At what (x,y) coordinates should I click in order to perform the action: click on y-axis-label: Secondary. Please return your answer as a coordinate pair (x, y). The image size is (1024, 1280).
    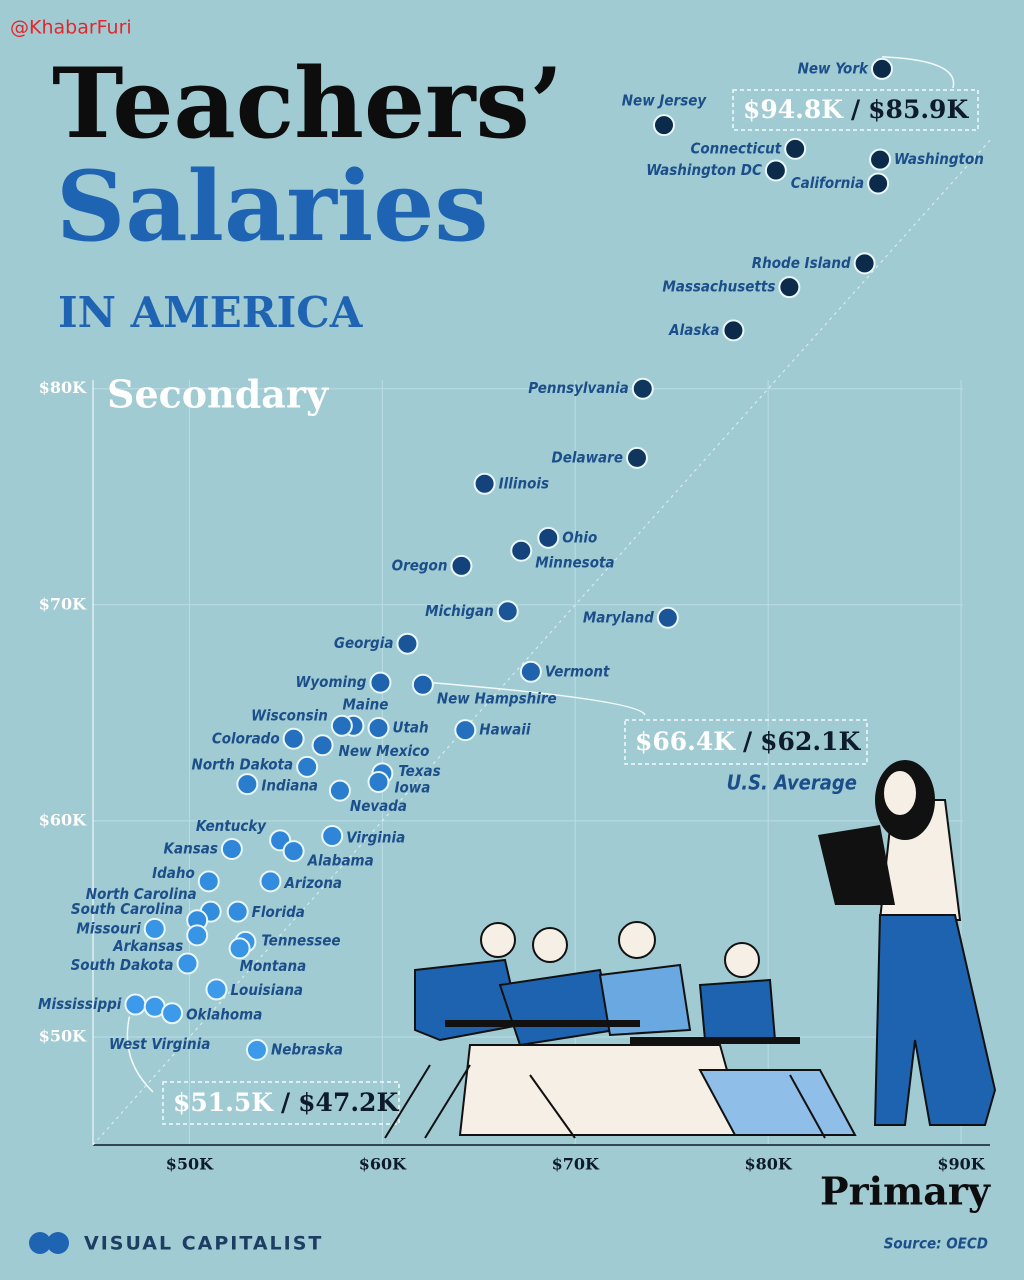
    Looking at the image, I should click on (218, 394).